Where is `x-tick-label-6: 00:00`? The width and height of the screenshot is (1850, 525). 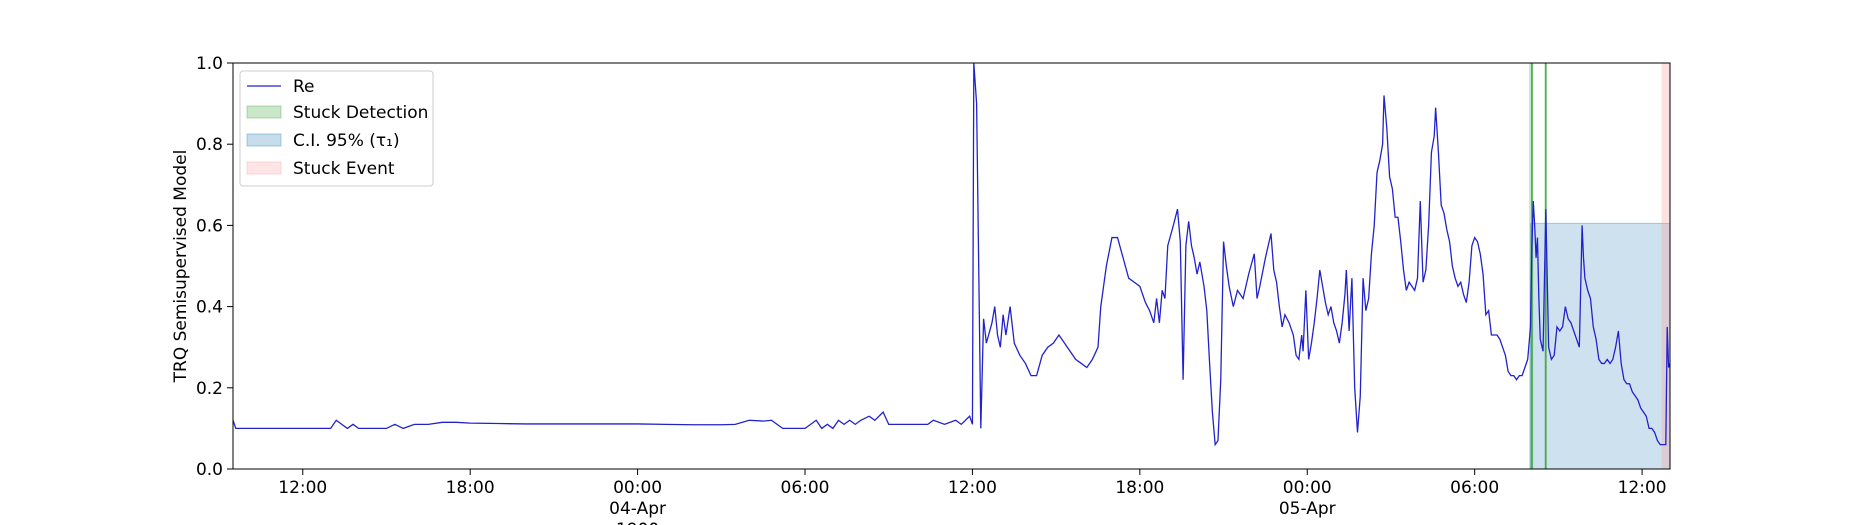 x-tick-label-6: 00:00 is located at coordinates (1307, 488).